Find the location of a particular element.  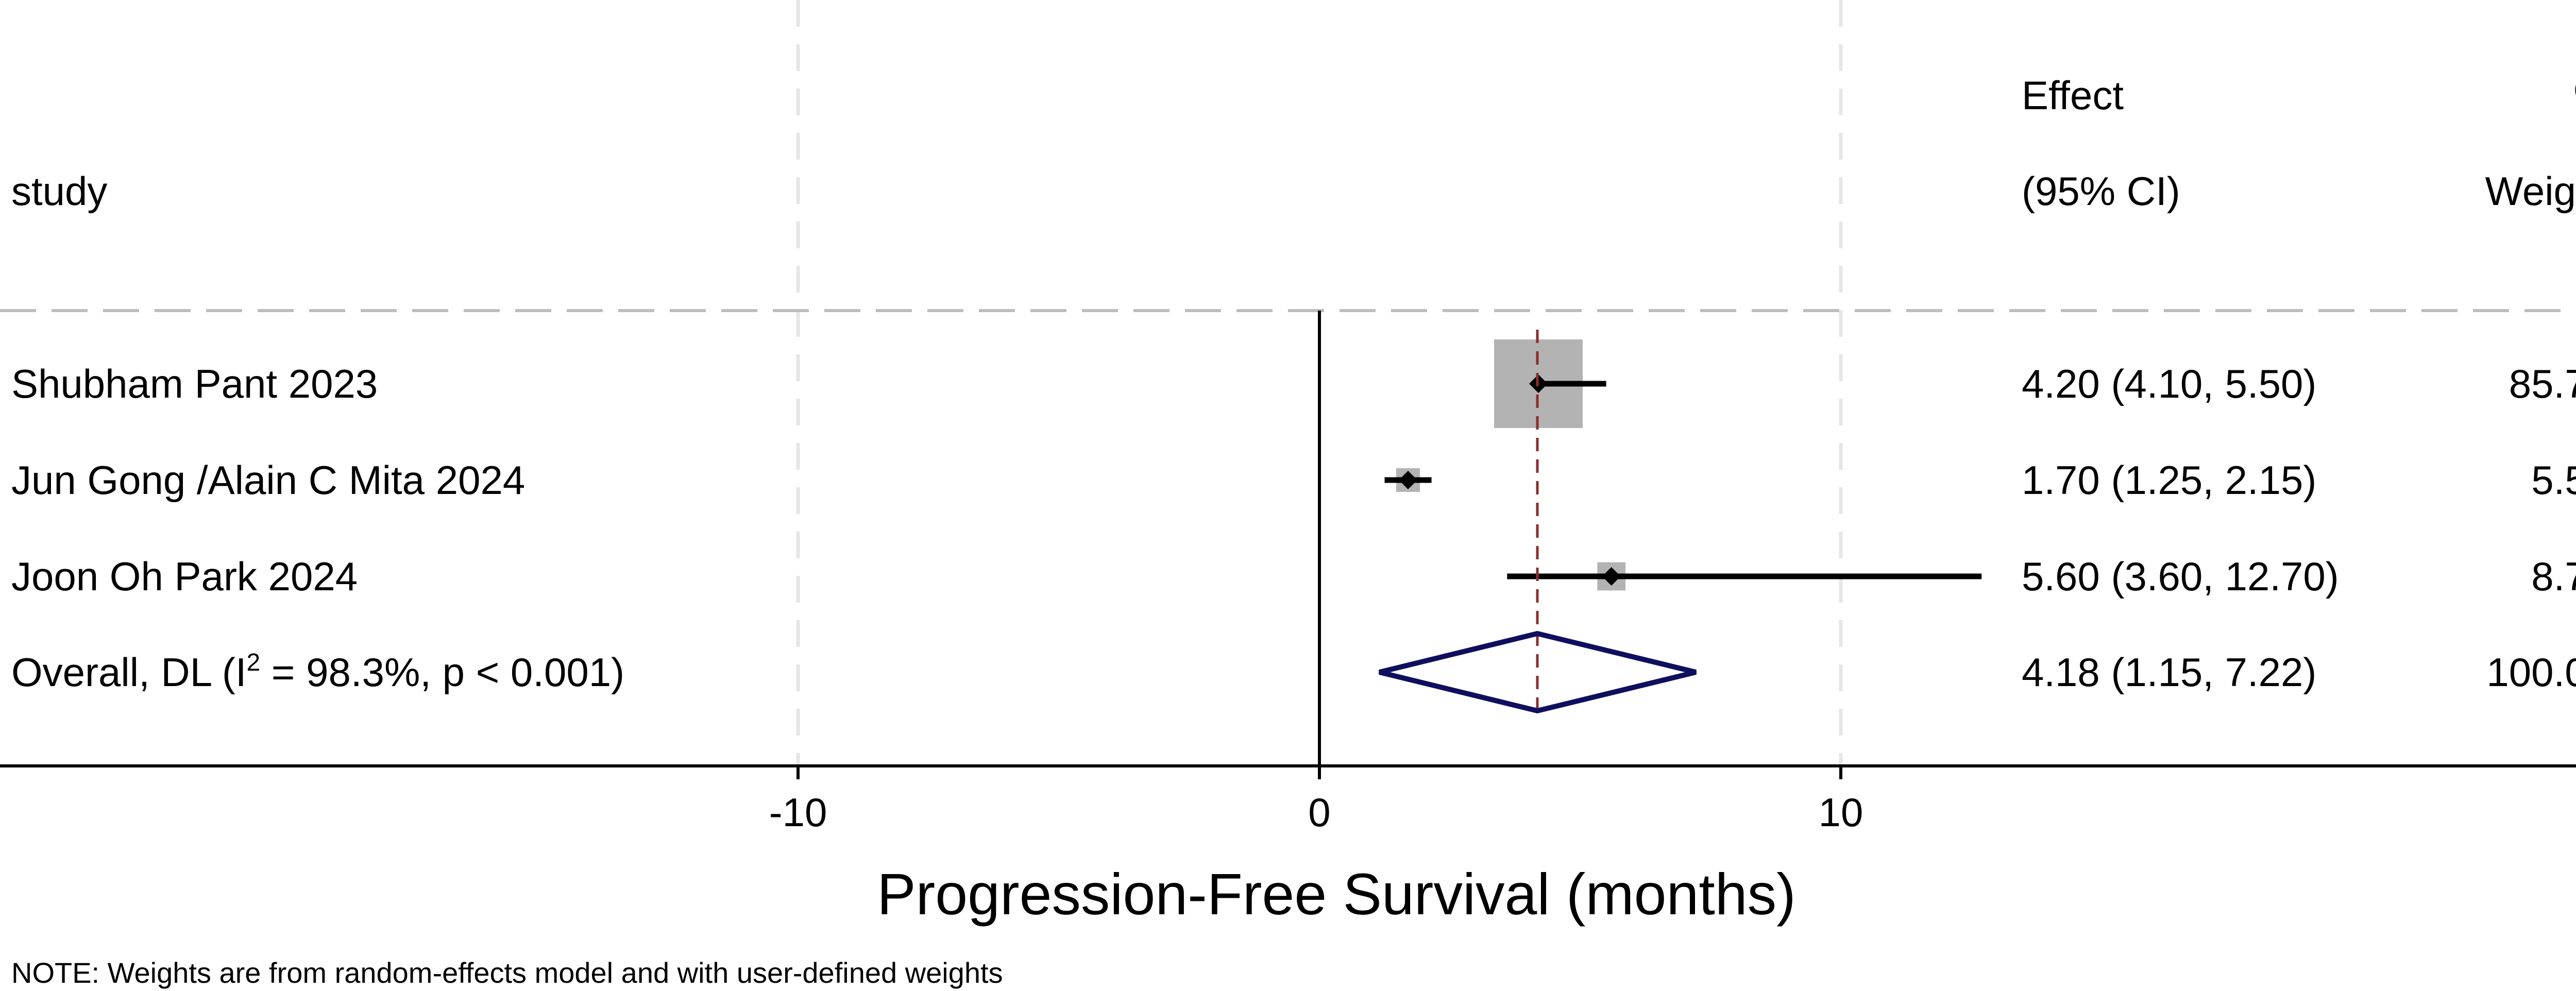

overall-diamond is located at coordinates (1538, 672).